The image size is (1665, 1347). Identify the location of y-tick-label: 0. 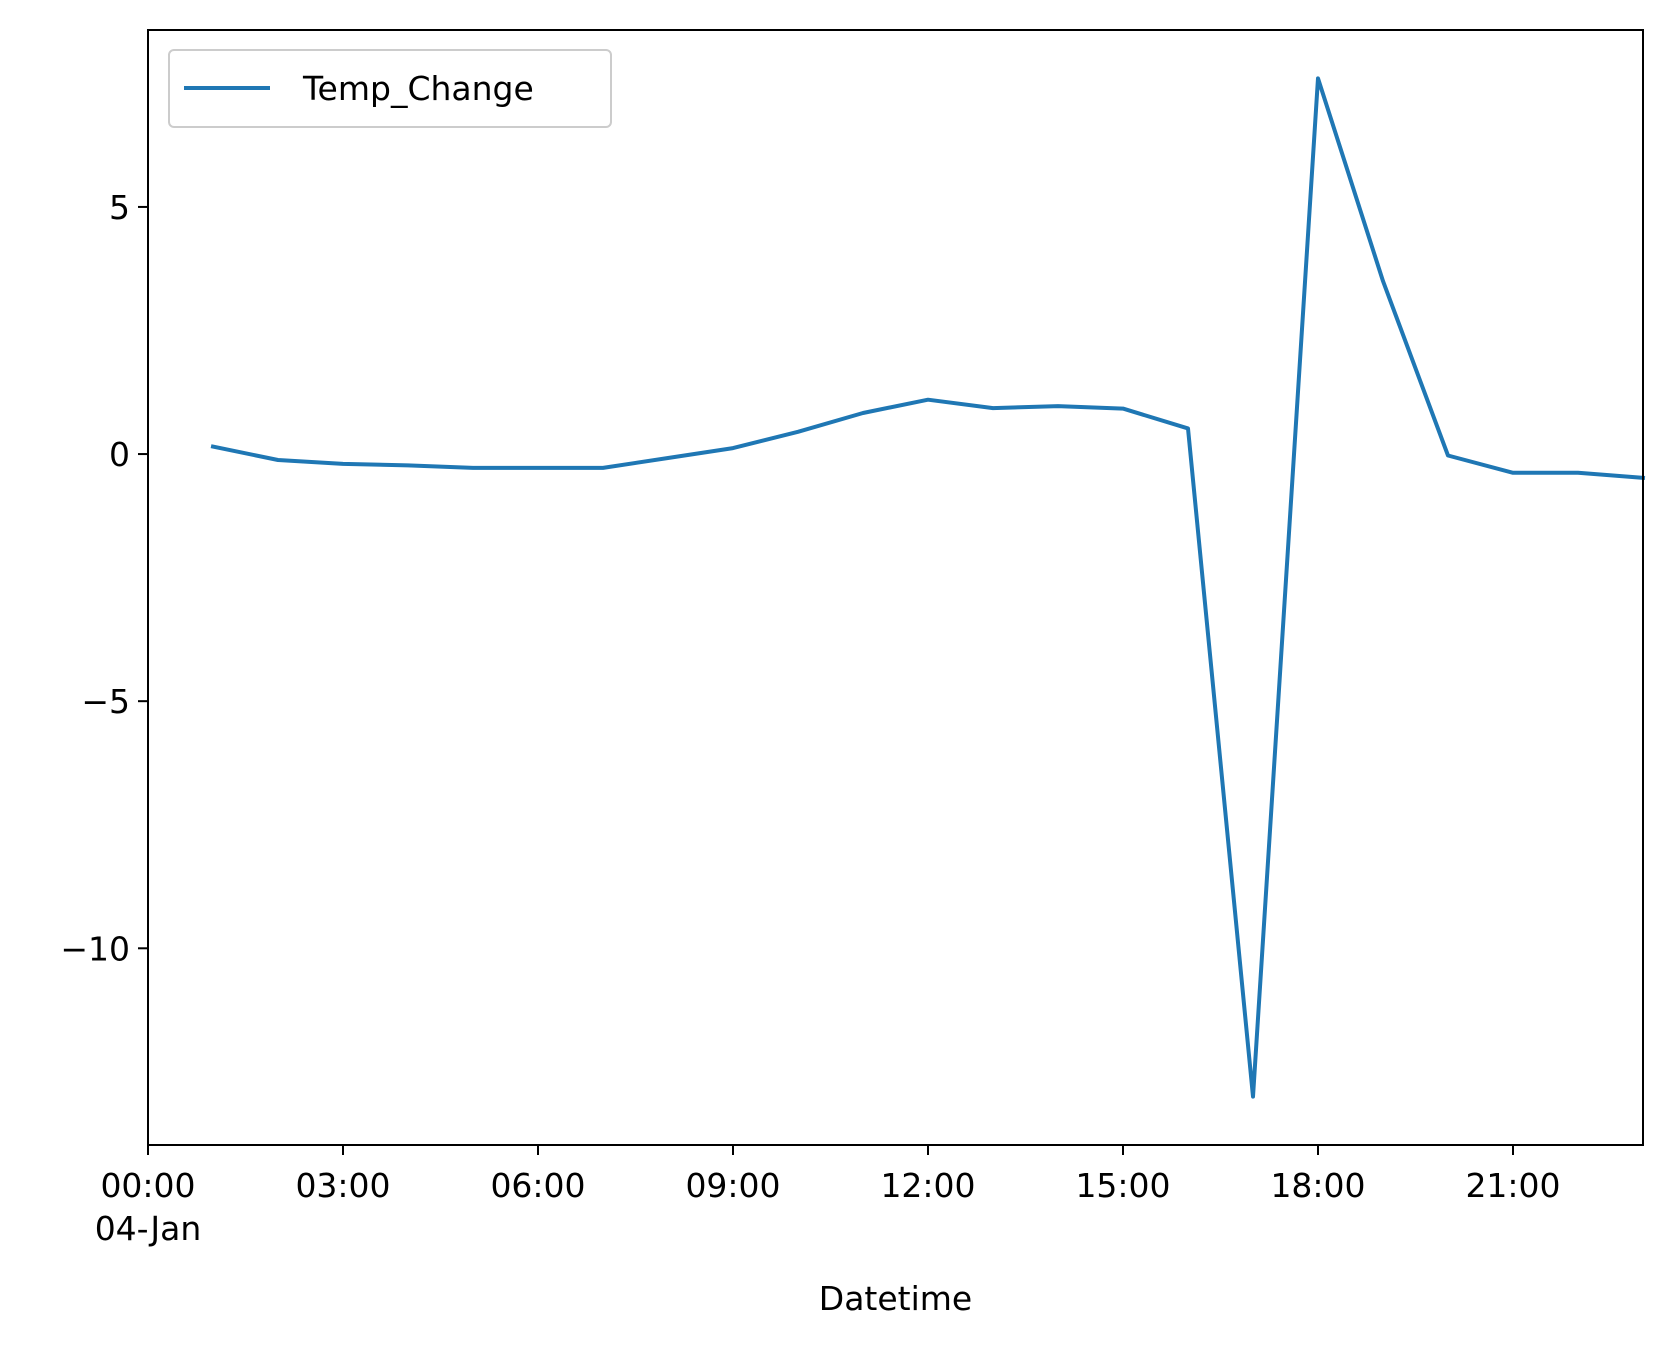
(119, 454).